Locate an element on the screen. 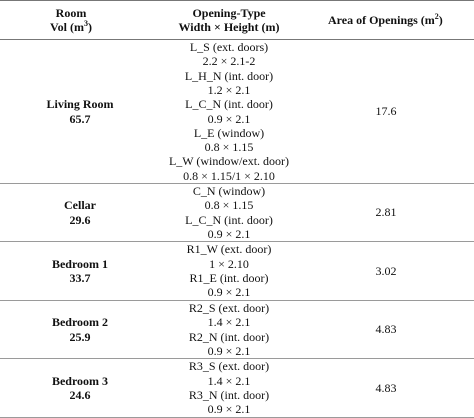 The image size is (474, 418). opening-line: 2.2 × 2.1-2 is located at coordinates (229, 61).